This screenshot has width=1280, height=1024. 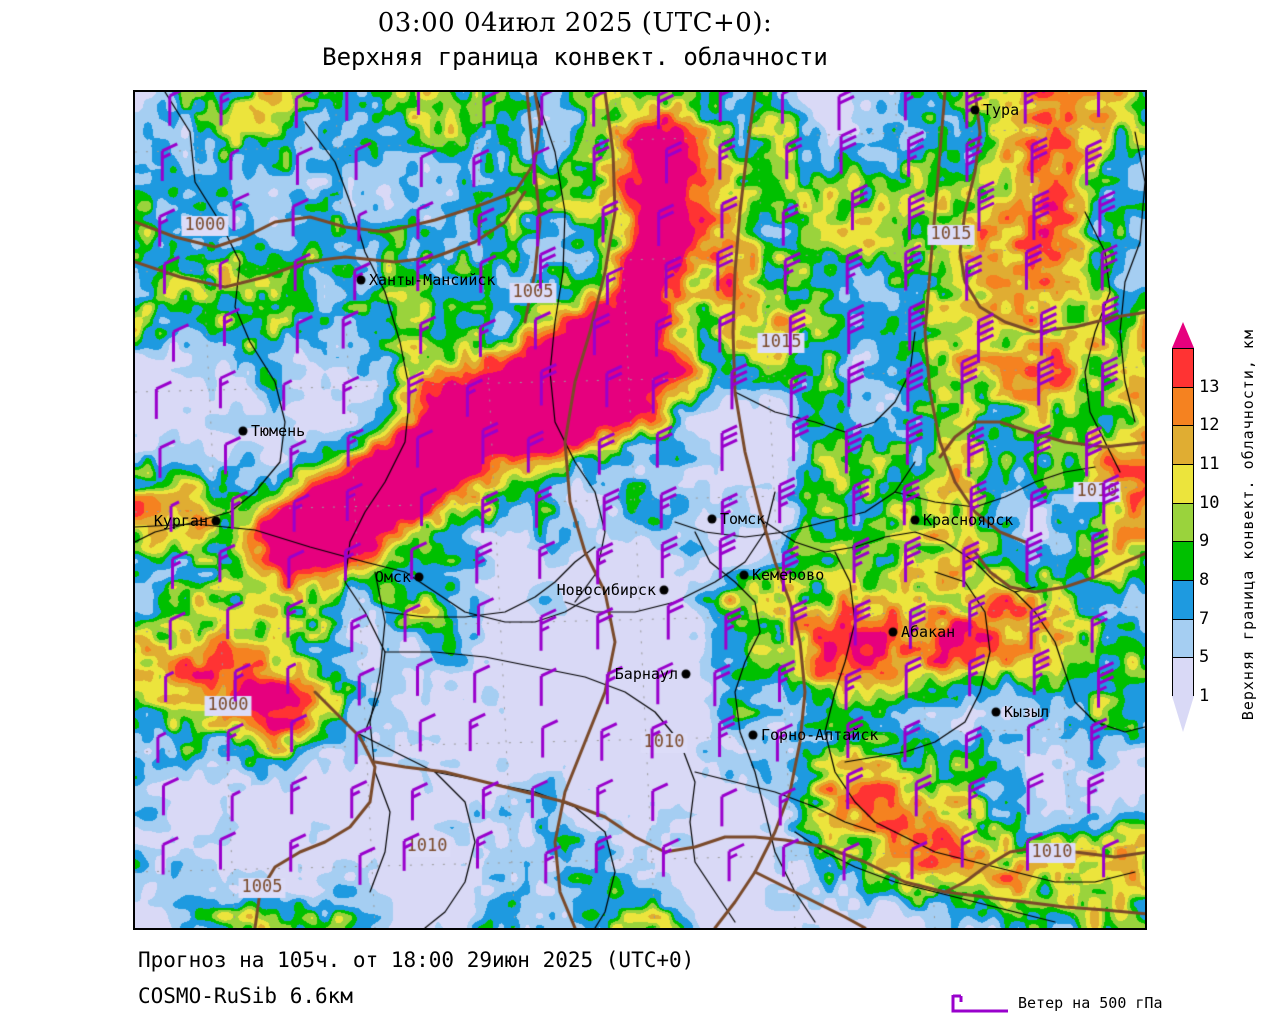 I want to click on colorbar-tick-11: 11, so click(x=1209, y=464).